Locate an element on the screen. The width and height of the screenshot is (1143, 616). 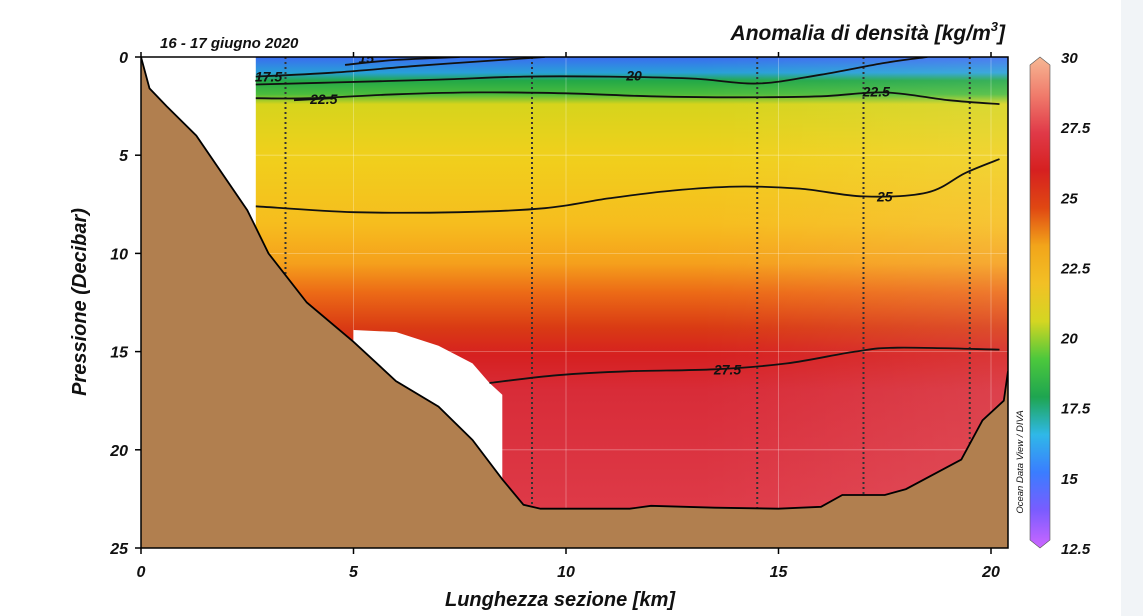
x-tick-label-0: 0 is located at coordinates (141, 572).